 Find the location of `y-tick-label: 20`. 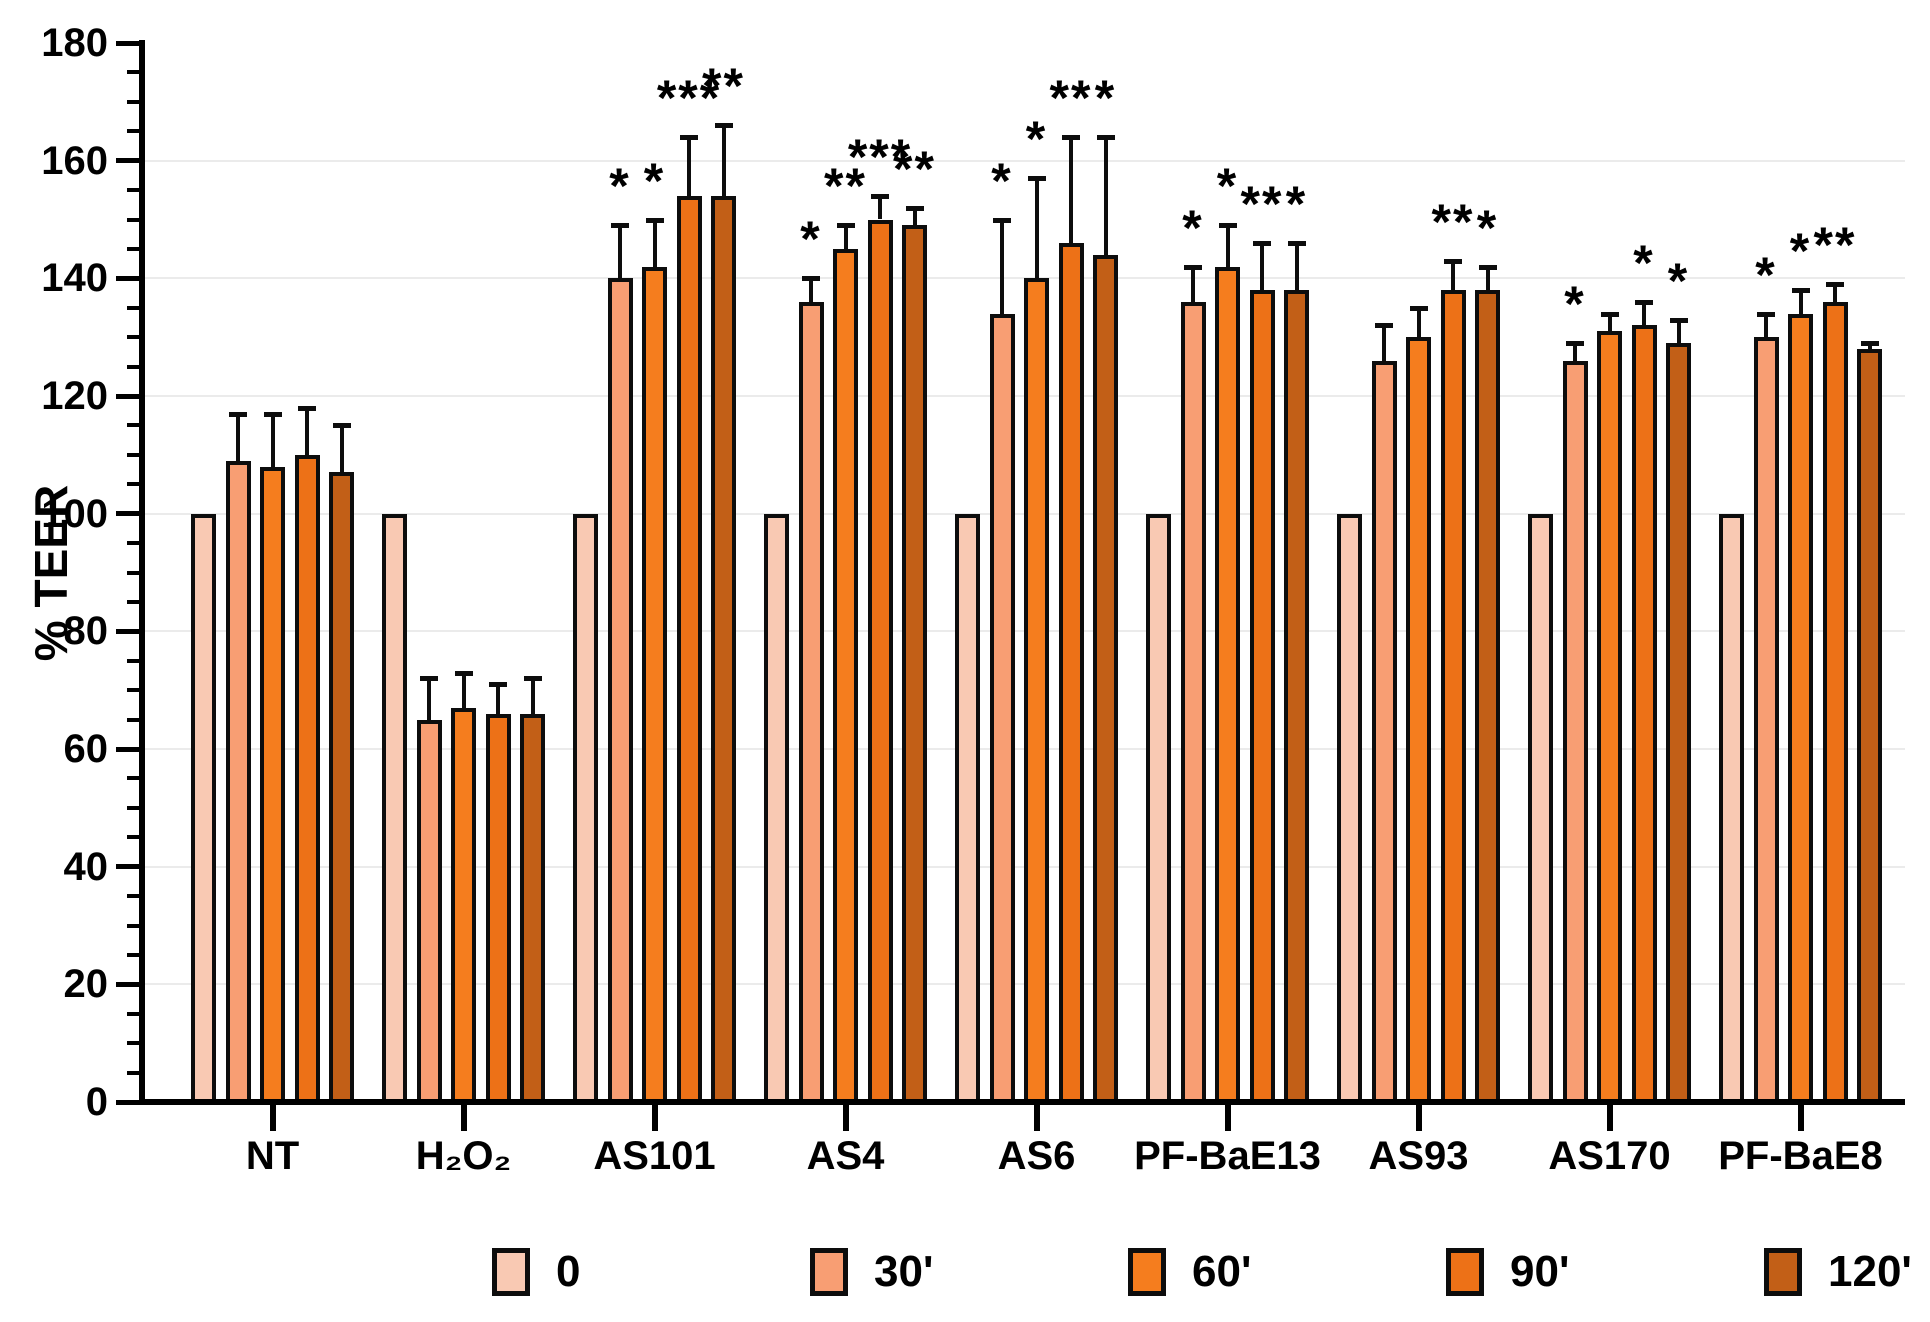

y-tick-label: 20 is located at coordinates (86, 984).